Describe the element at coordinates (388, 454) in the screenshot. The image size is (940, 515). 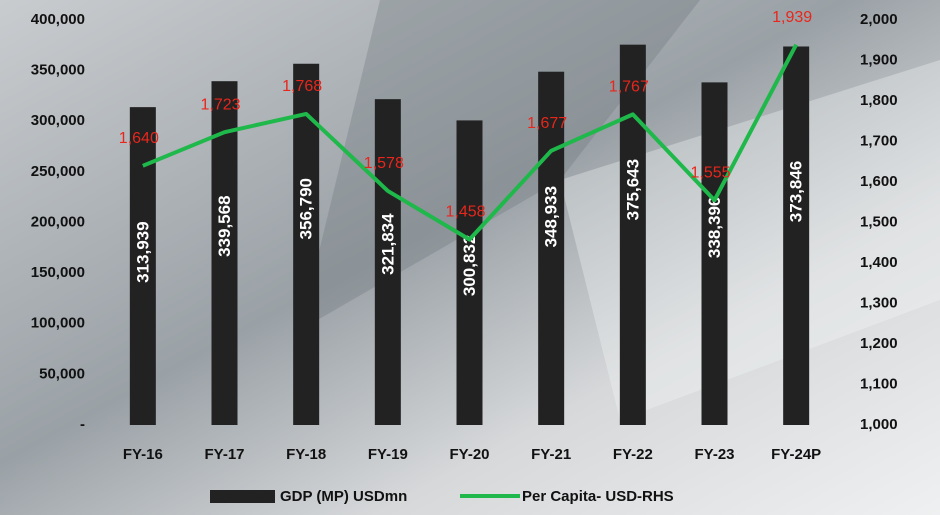
I see `x-tick-label: FY-19` at that location.